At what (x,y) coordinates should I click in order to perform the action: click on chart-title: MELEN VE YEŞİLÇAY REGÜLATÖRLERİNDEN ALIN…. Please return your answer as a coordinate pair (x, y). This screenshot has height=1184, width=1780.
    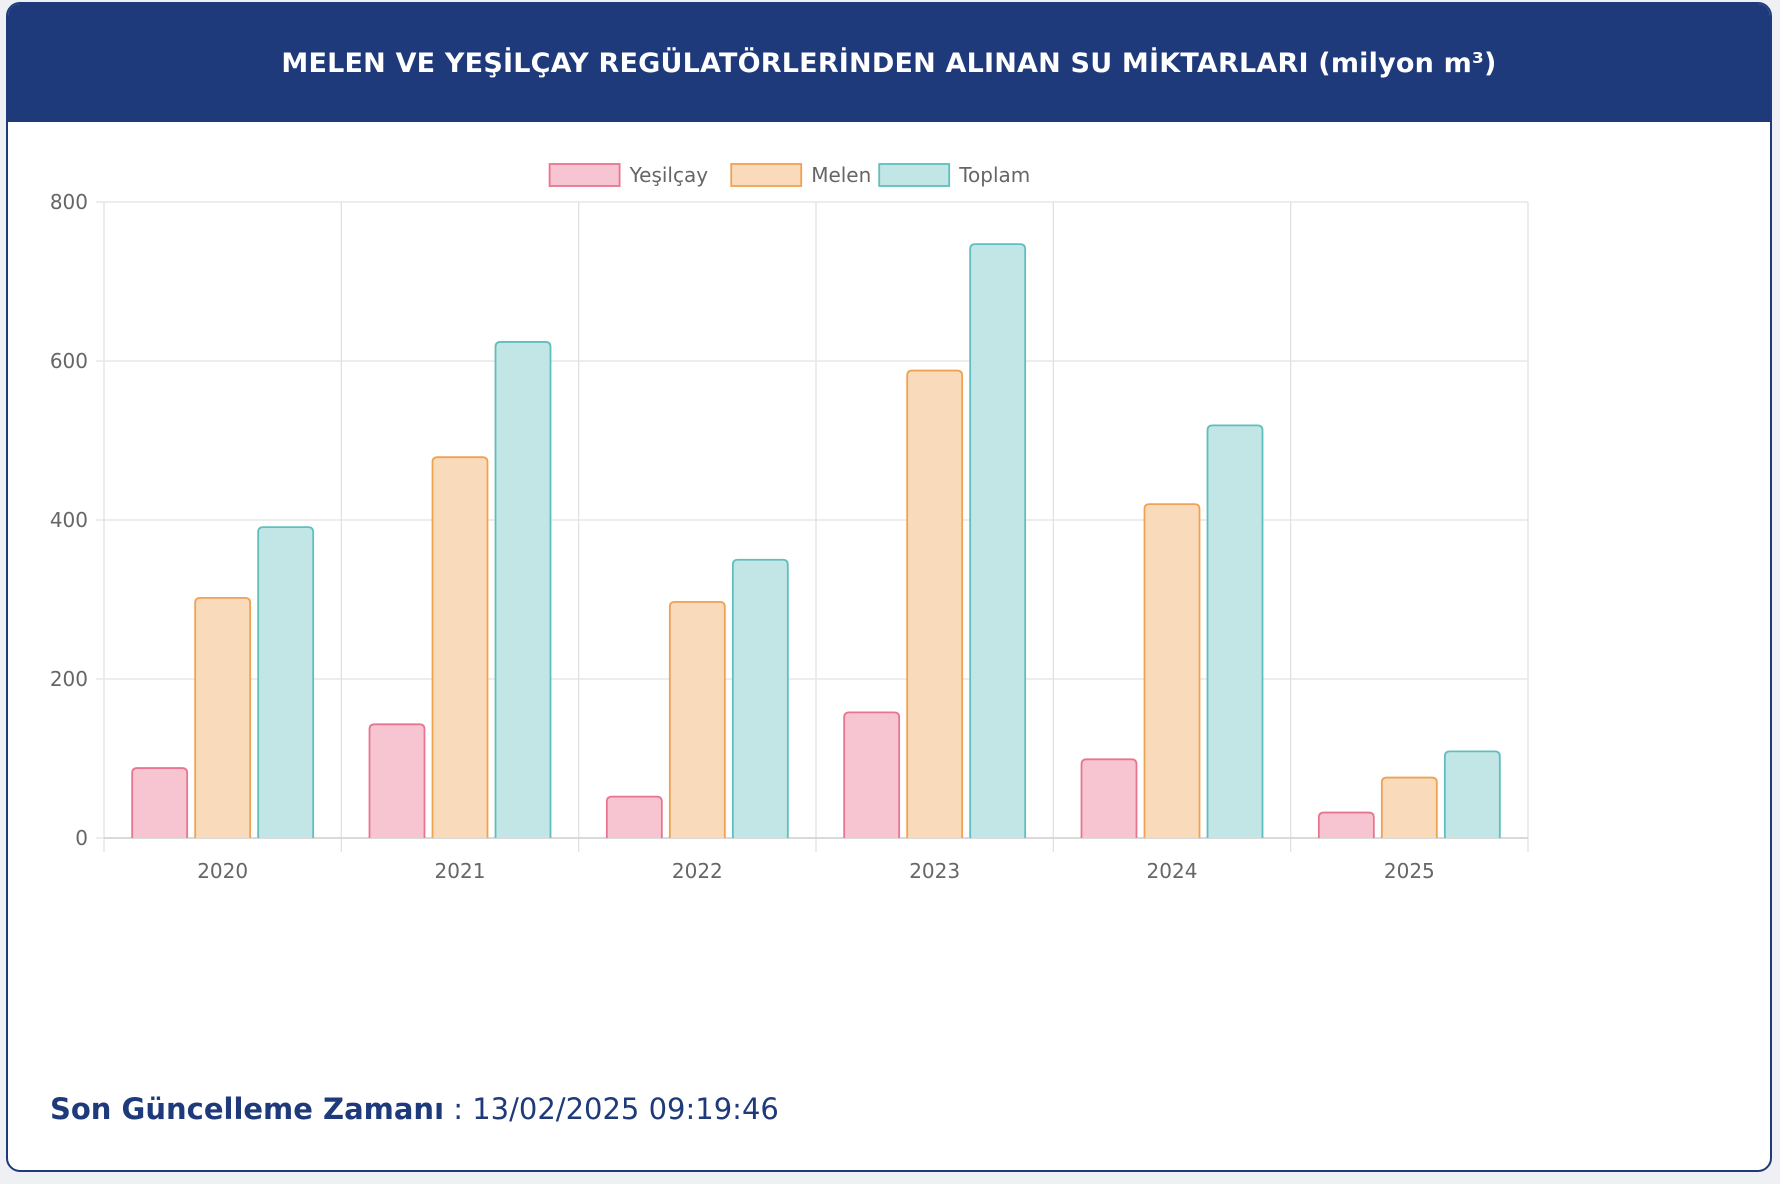
    Looking at the image, I should click on (889, 63).